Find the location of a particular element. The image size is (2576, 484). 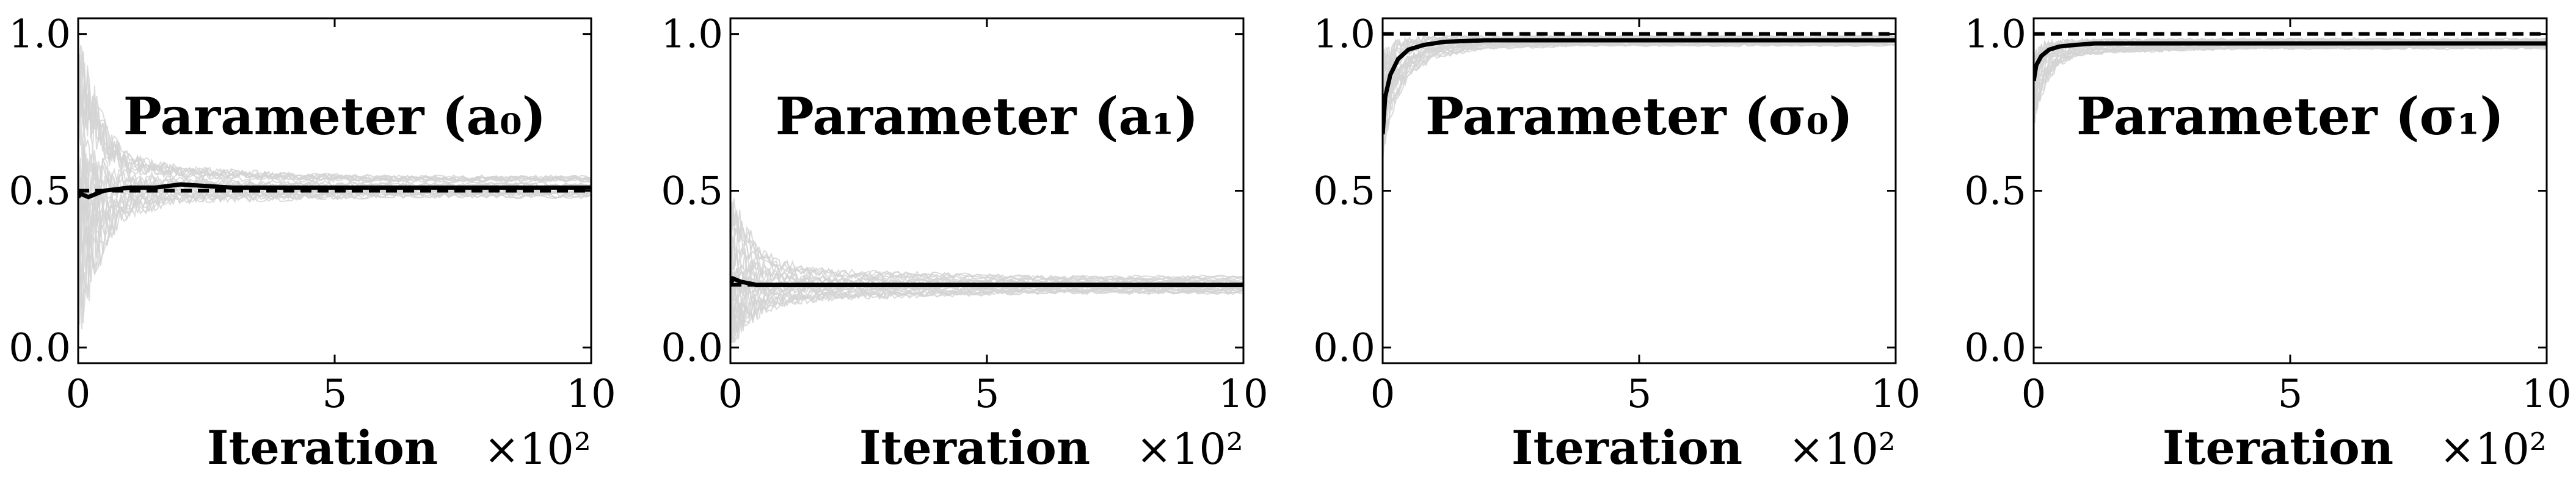

run-trajectories is located at coordinates (334, 190).